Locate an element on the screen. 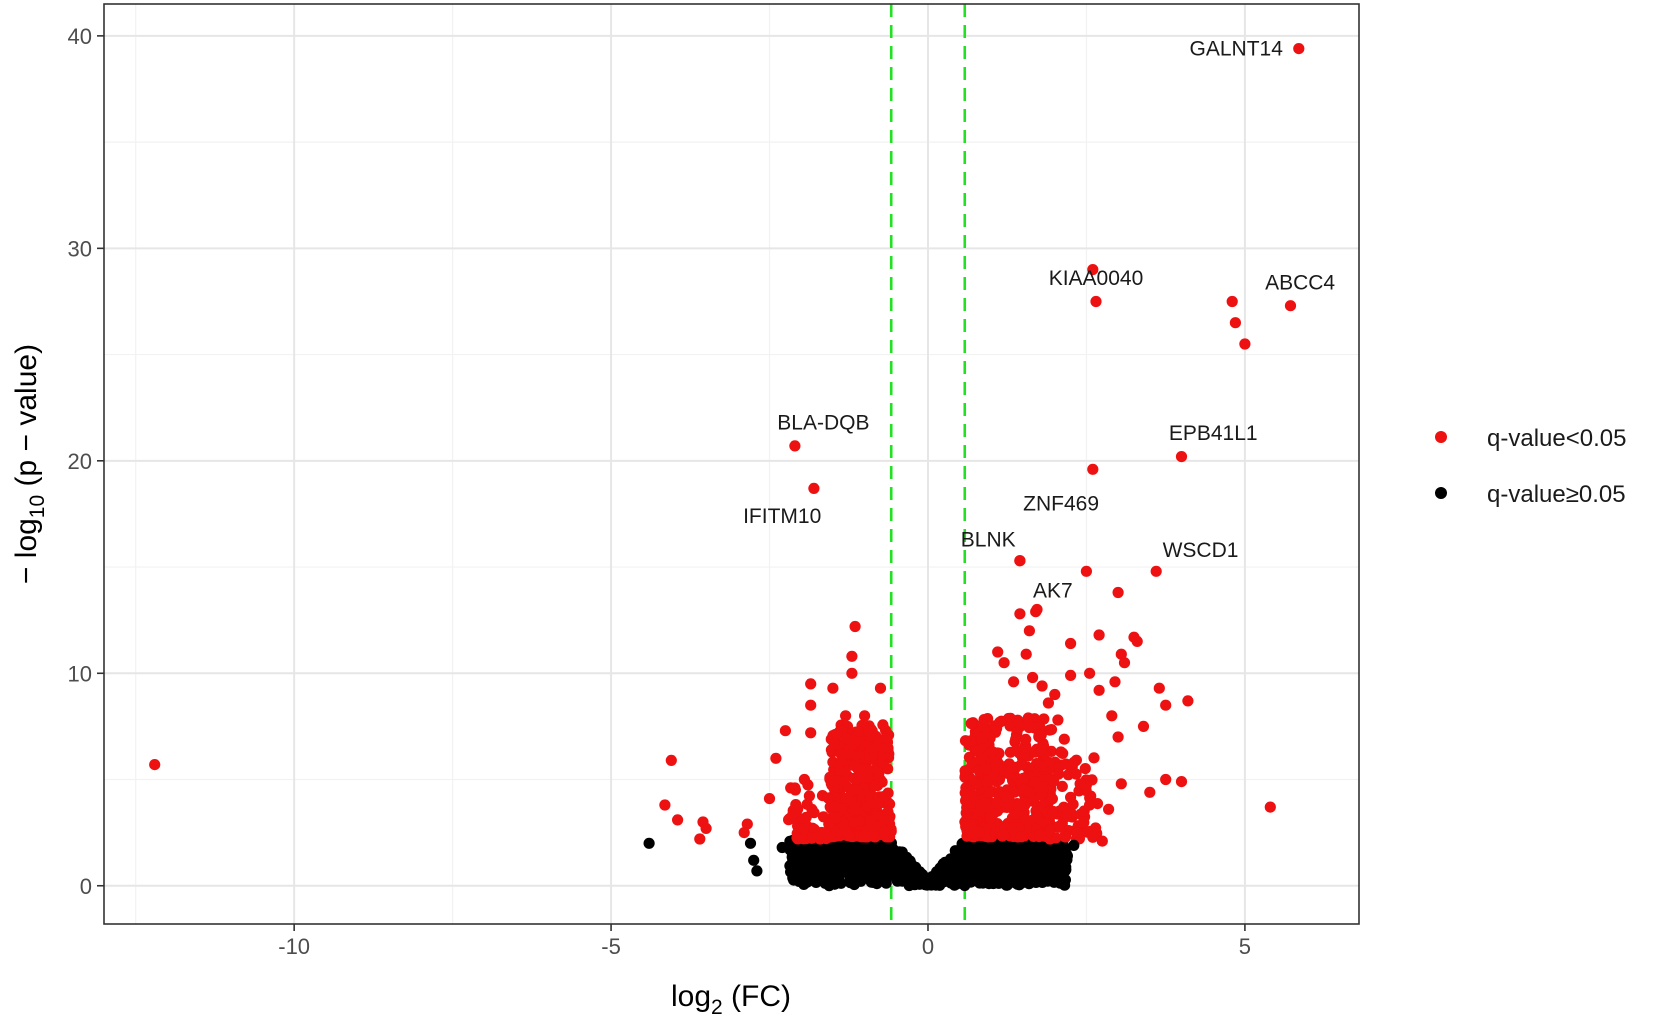 The height and width of the screenshot is (1021, 1654). gene-label: BLA-DQB is located at coordinates (823, 423).